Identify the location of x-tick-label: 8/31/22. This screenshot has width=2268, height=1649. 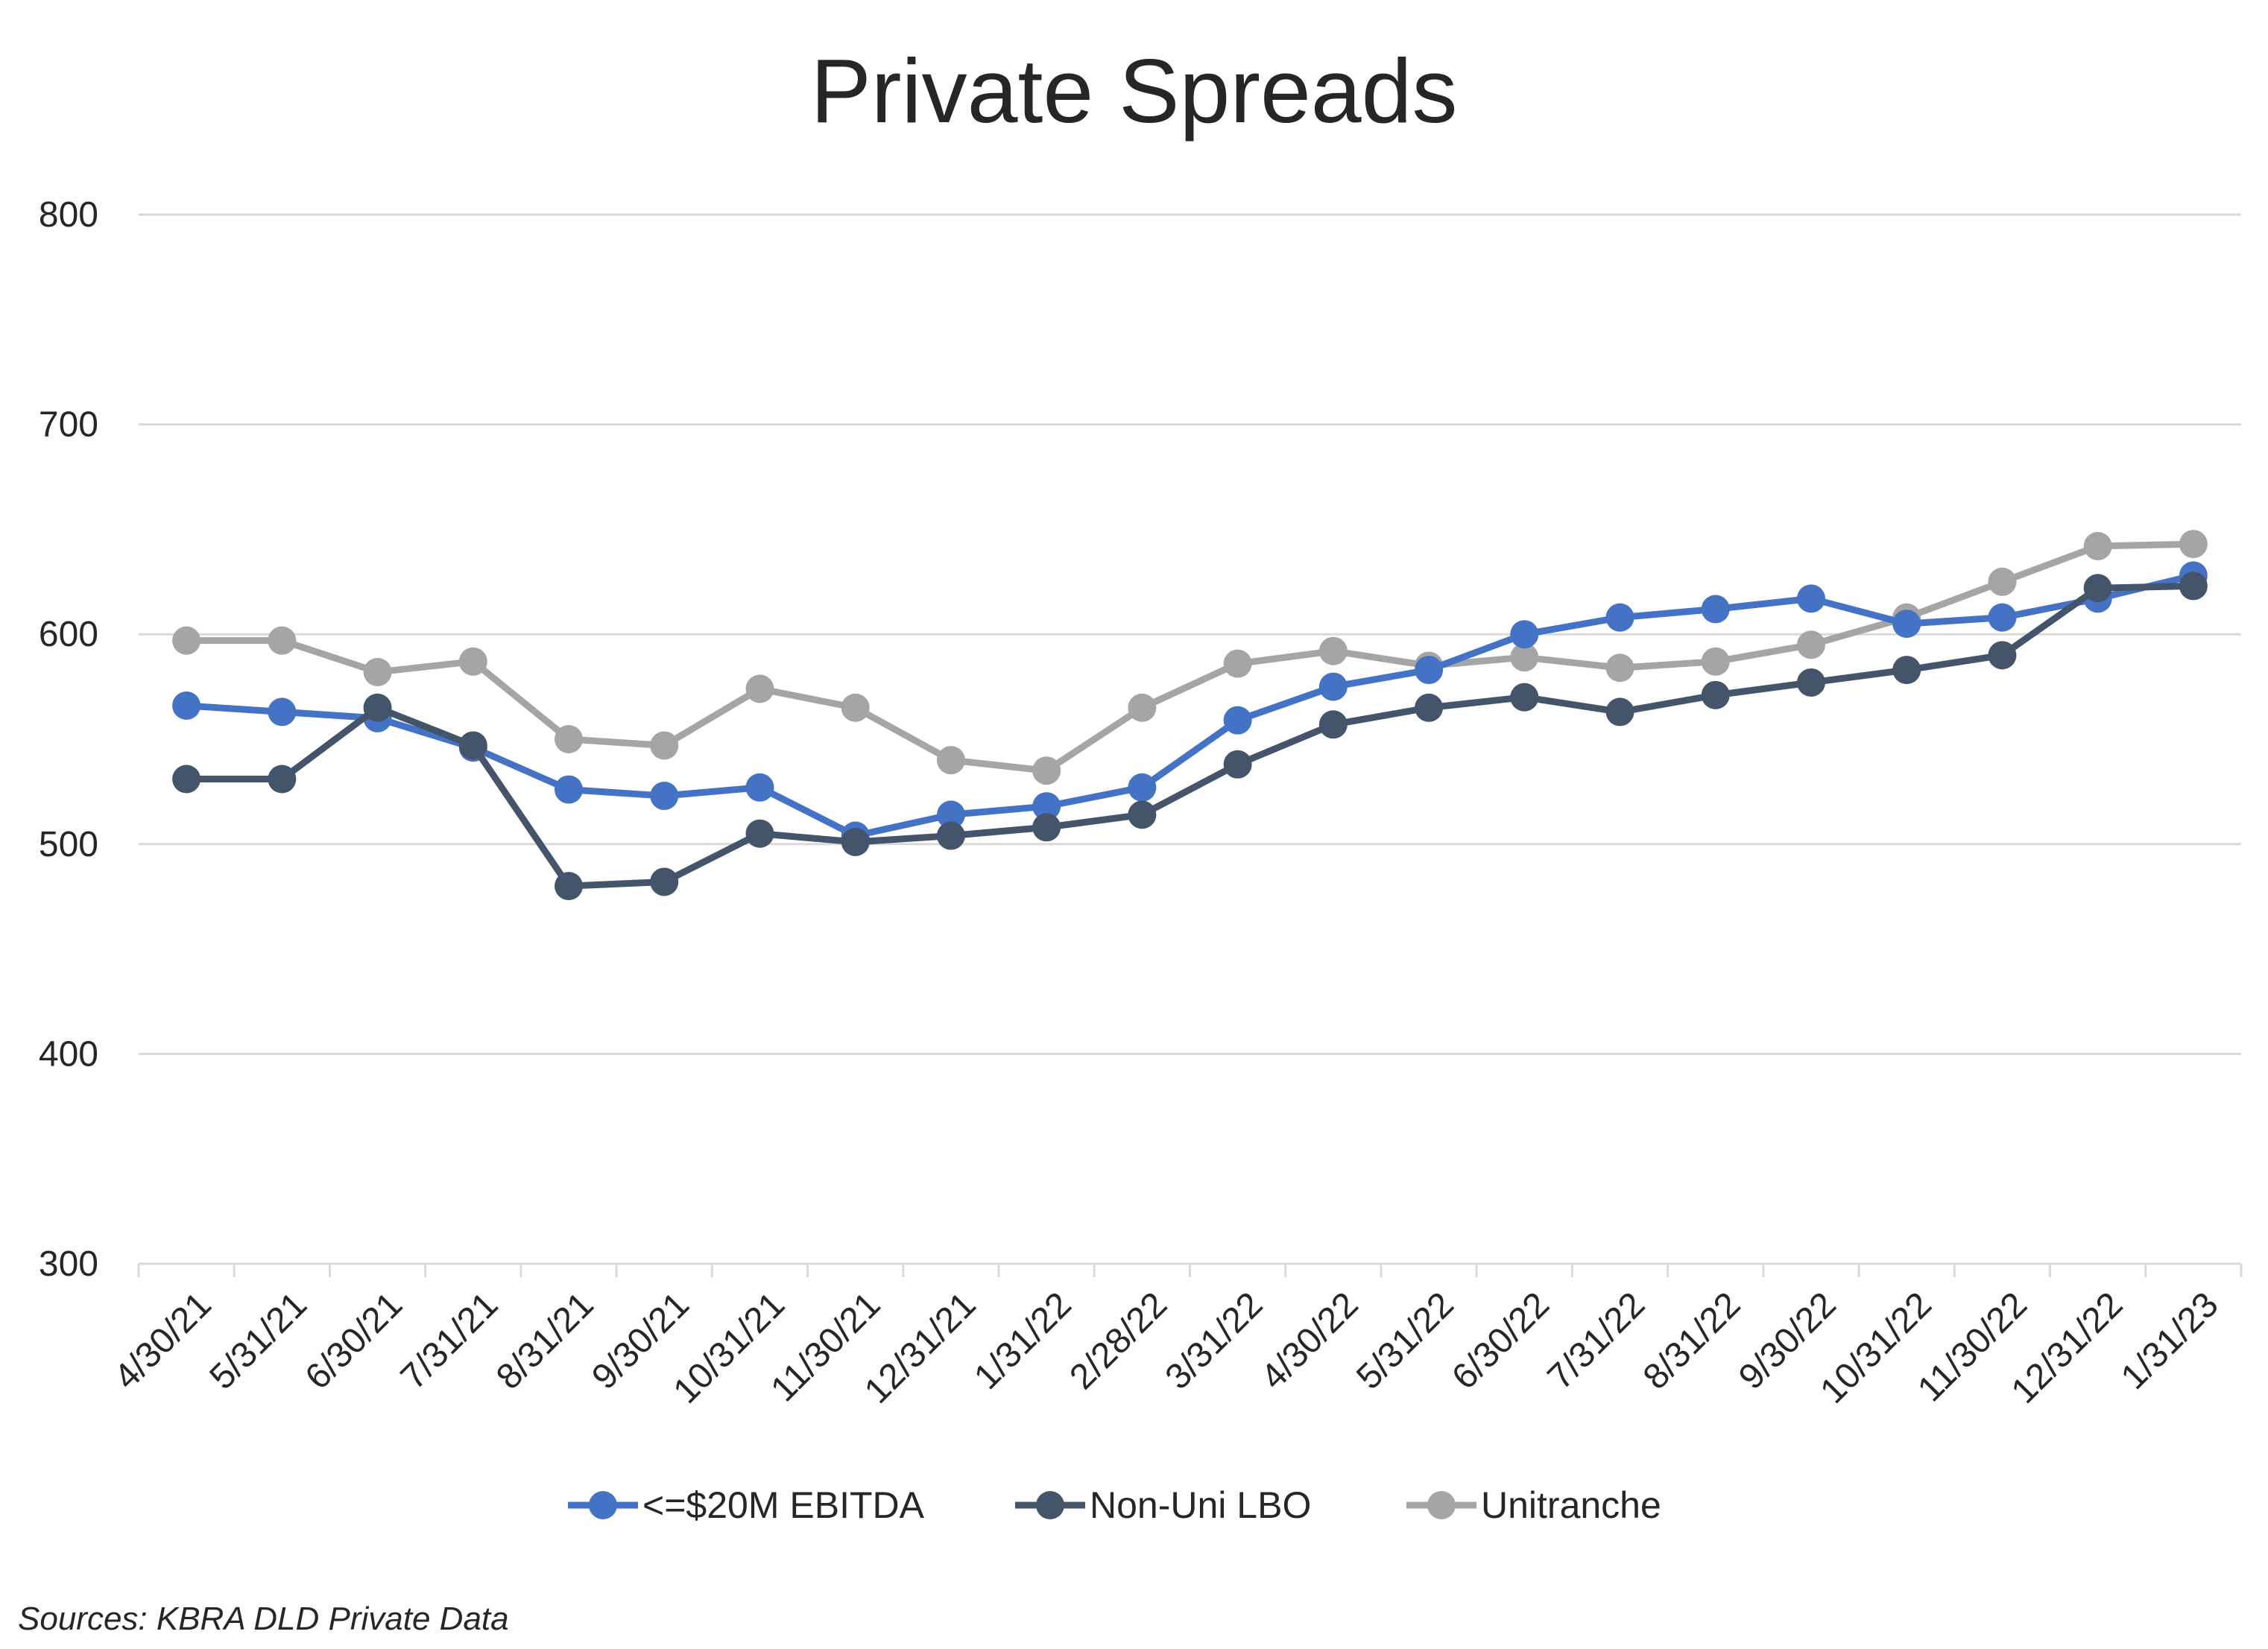
(1693, 1341).